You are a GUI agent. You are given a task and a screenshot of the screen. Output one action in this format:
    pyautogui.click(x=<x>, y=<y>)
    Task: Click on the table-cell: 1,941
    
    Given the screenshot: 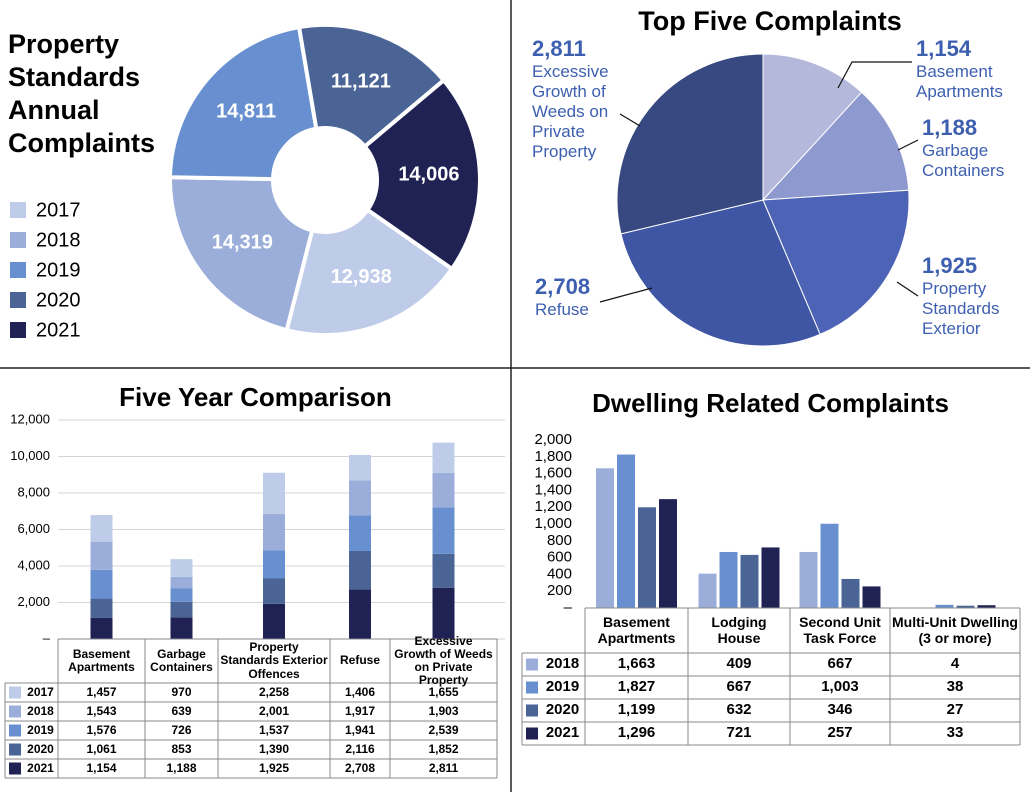 What is the action you would take?
    pyautogui.click(x=360, y=729)
    